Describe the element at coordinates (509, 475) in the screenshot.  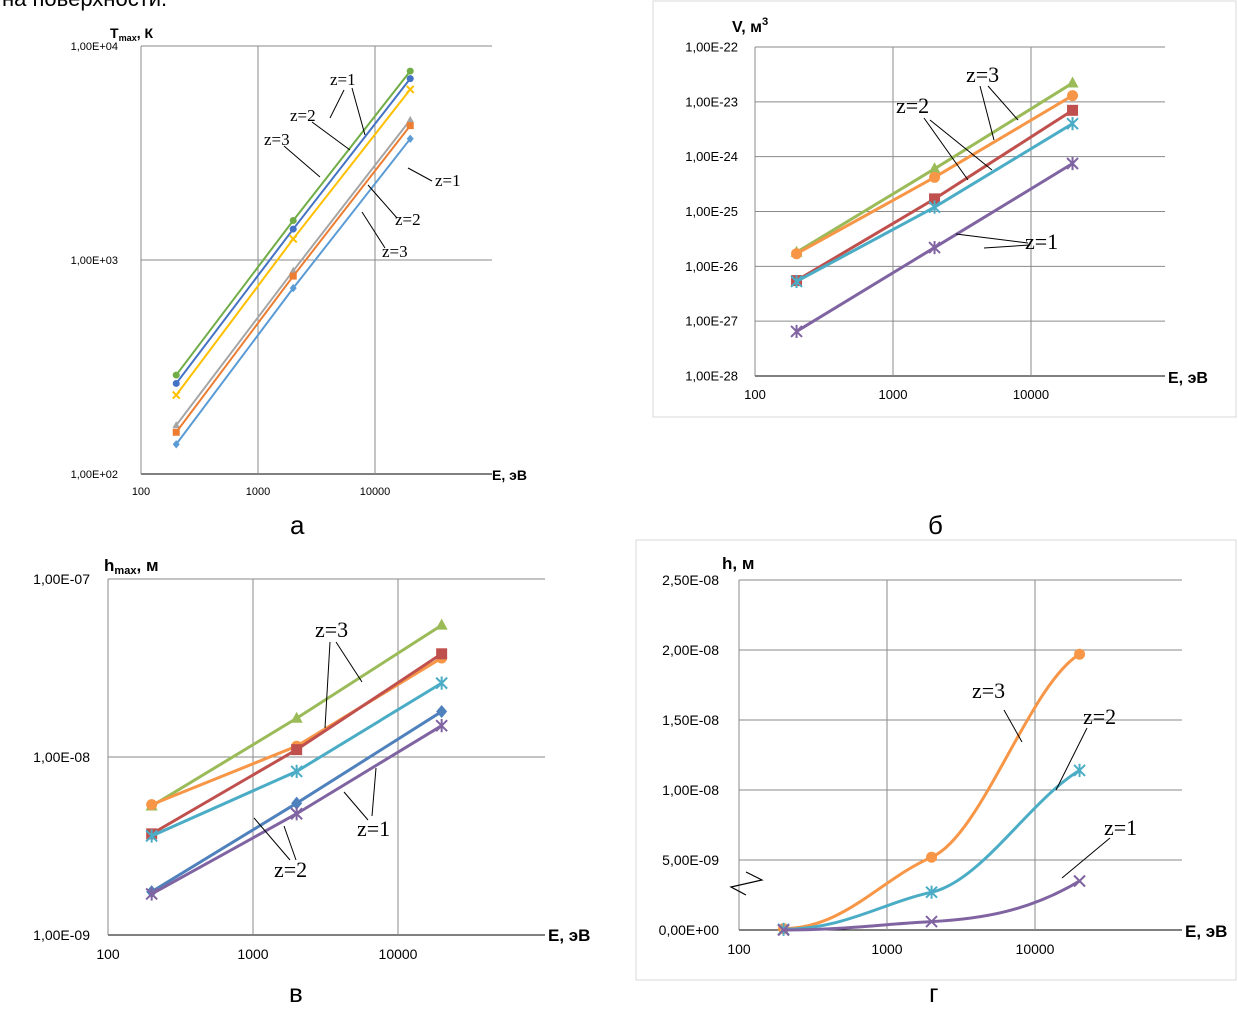
I see `chart-a-xlabel: E, эВ` at that location.